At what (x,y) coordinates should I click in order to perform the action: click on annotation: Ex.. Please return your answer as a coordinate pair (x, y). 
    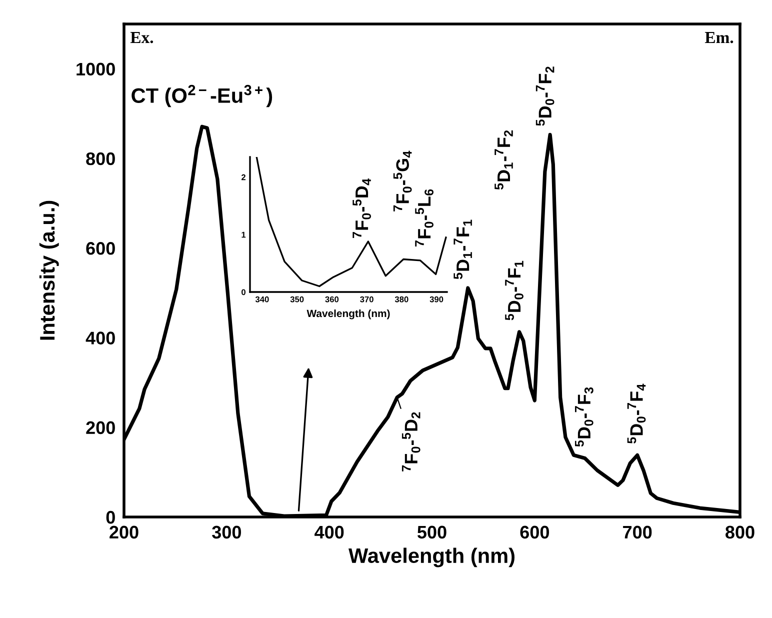
    Looking at the image, I should click on (142, 38).